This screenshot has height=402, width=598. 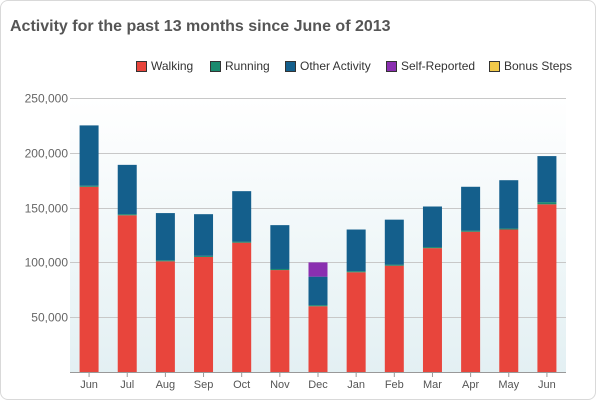 What do you see at coordinates (335, 66) in the screenshot?
I see `legend-label-other-activity: Other Activity` at bounding box center [335, 66].